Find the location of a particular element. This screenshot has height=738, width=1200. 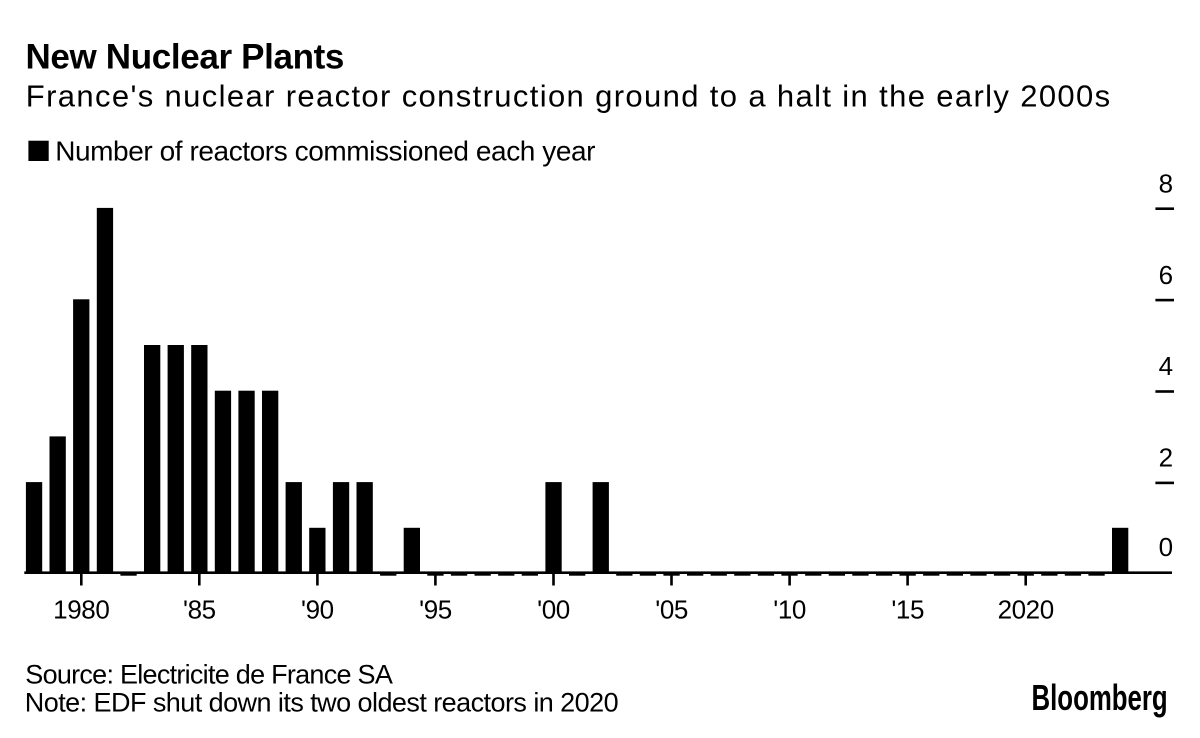

svg-text:Source: Electricite de France: Source: Electricite de France SA is located at coordinates (209, 674).